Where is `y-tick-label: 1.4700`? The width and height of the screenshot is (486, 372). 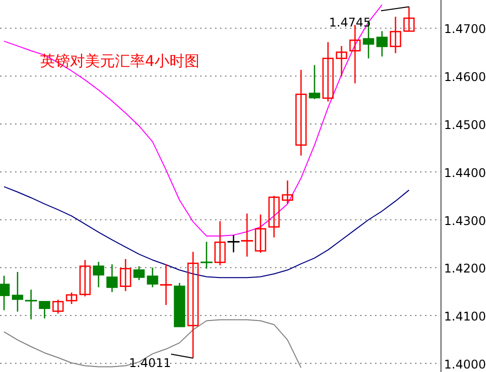
y-tick-label: 1.4700 is located at coordinates (465, 29).